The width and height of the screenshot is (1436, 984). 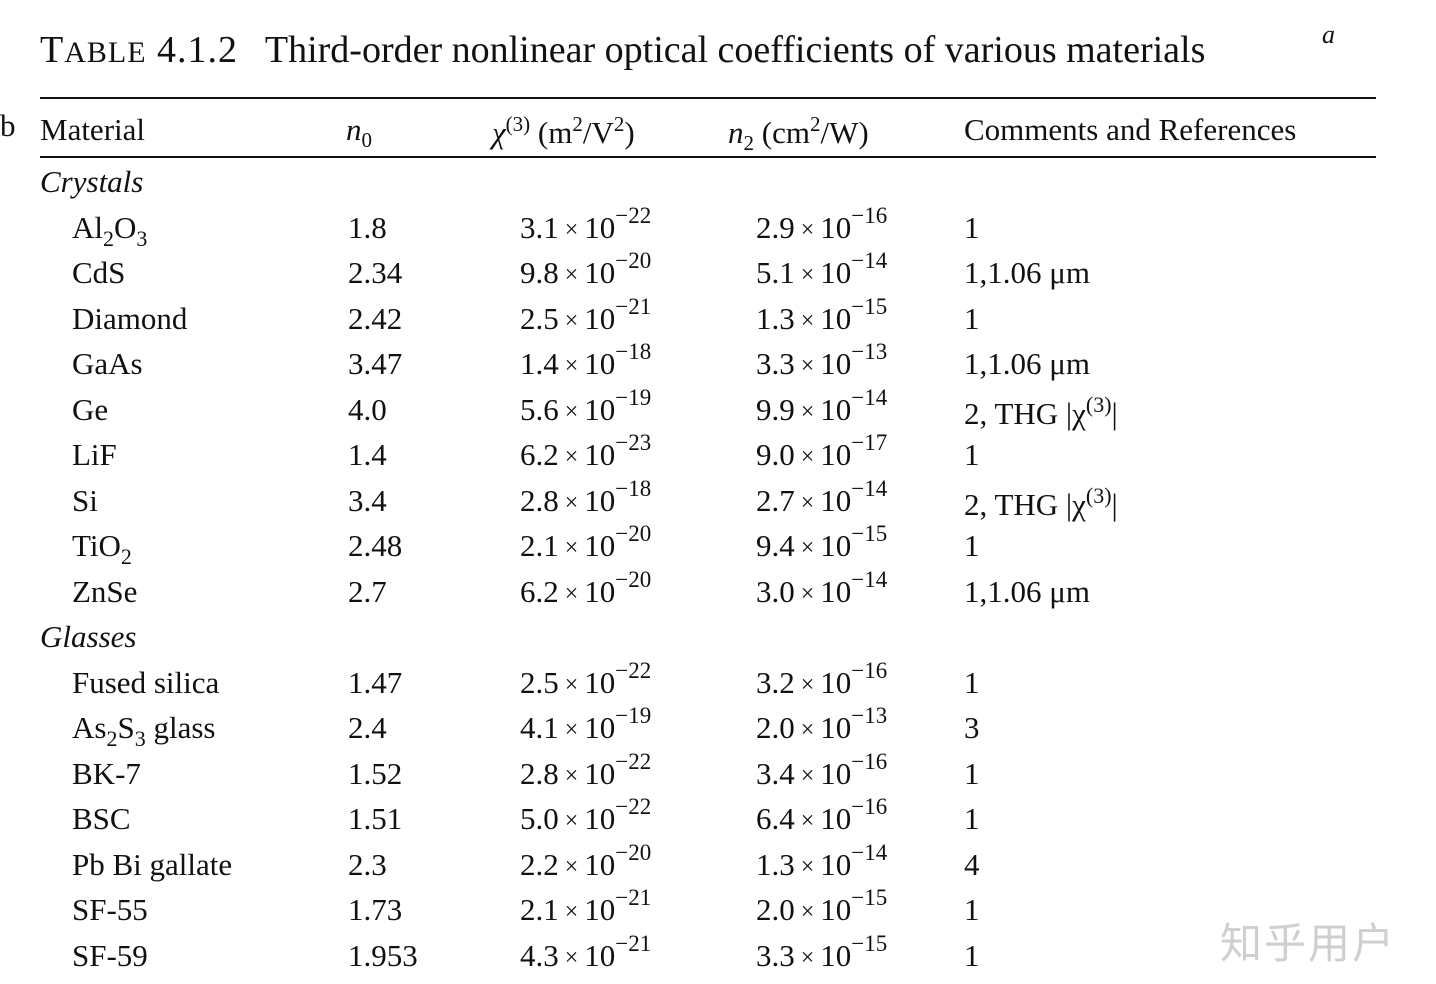 I want to click on material-cell: As2S3 glass, so click(x=144, y=730).